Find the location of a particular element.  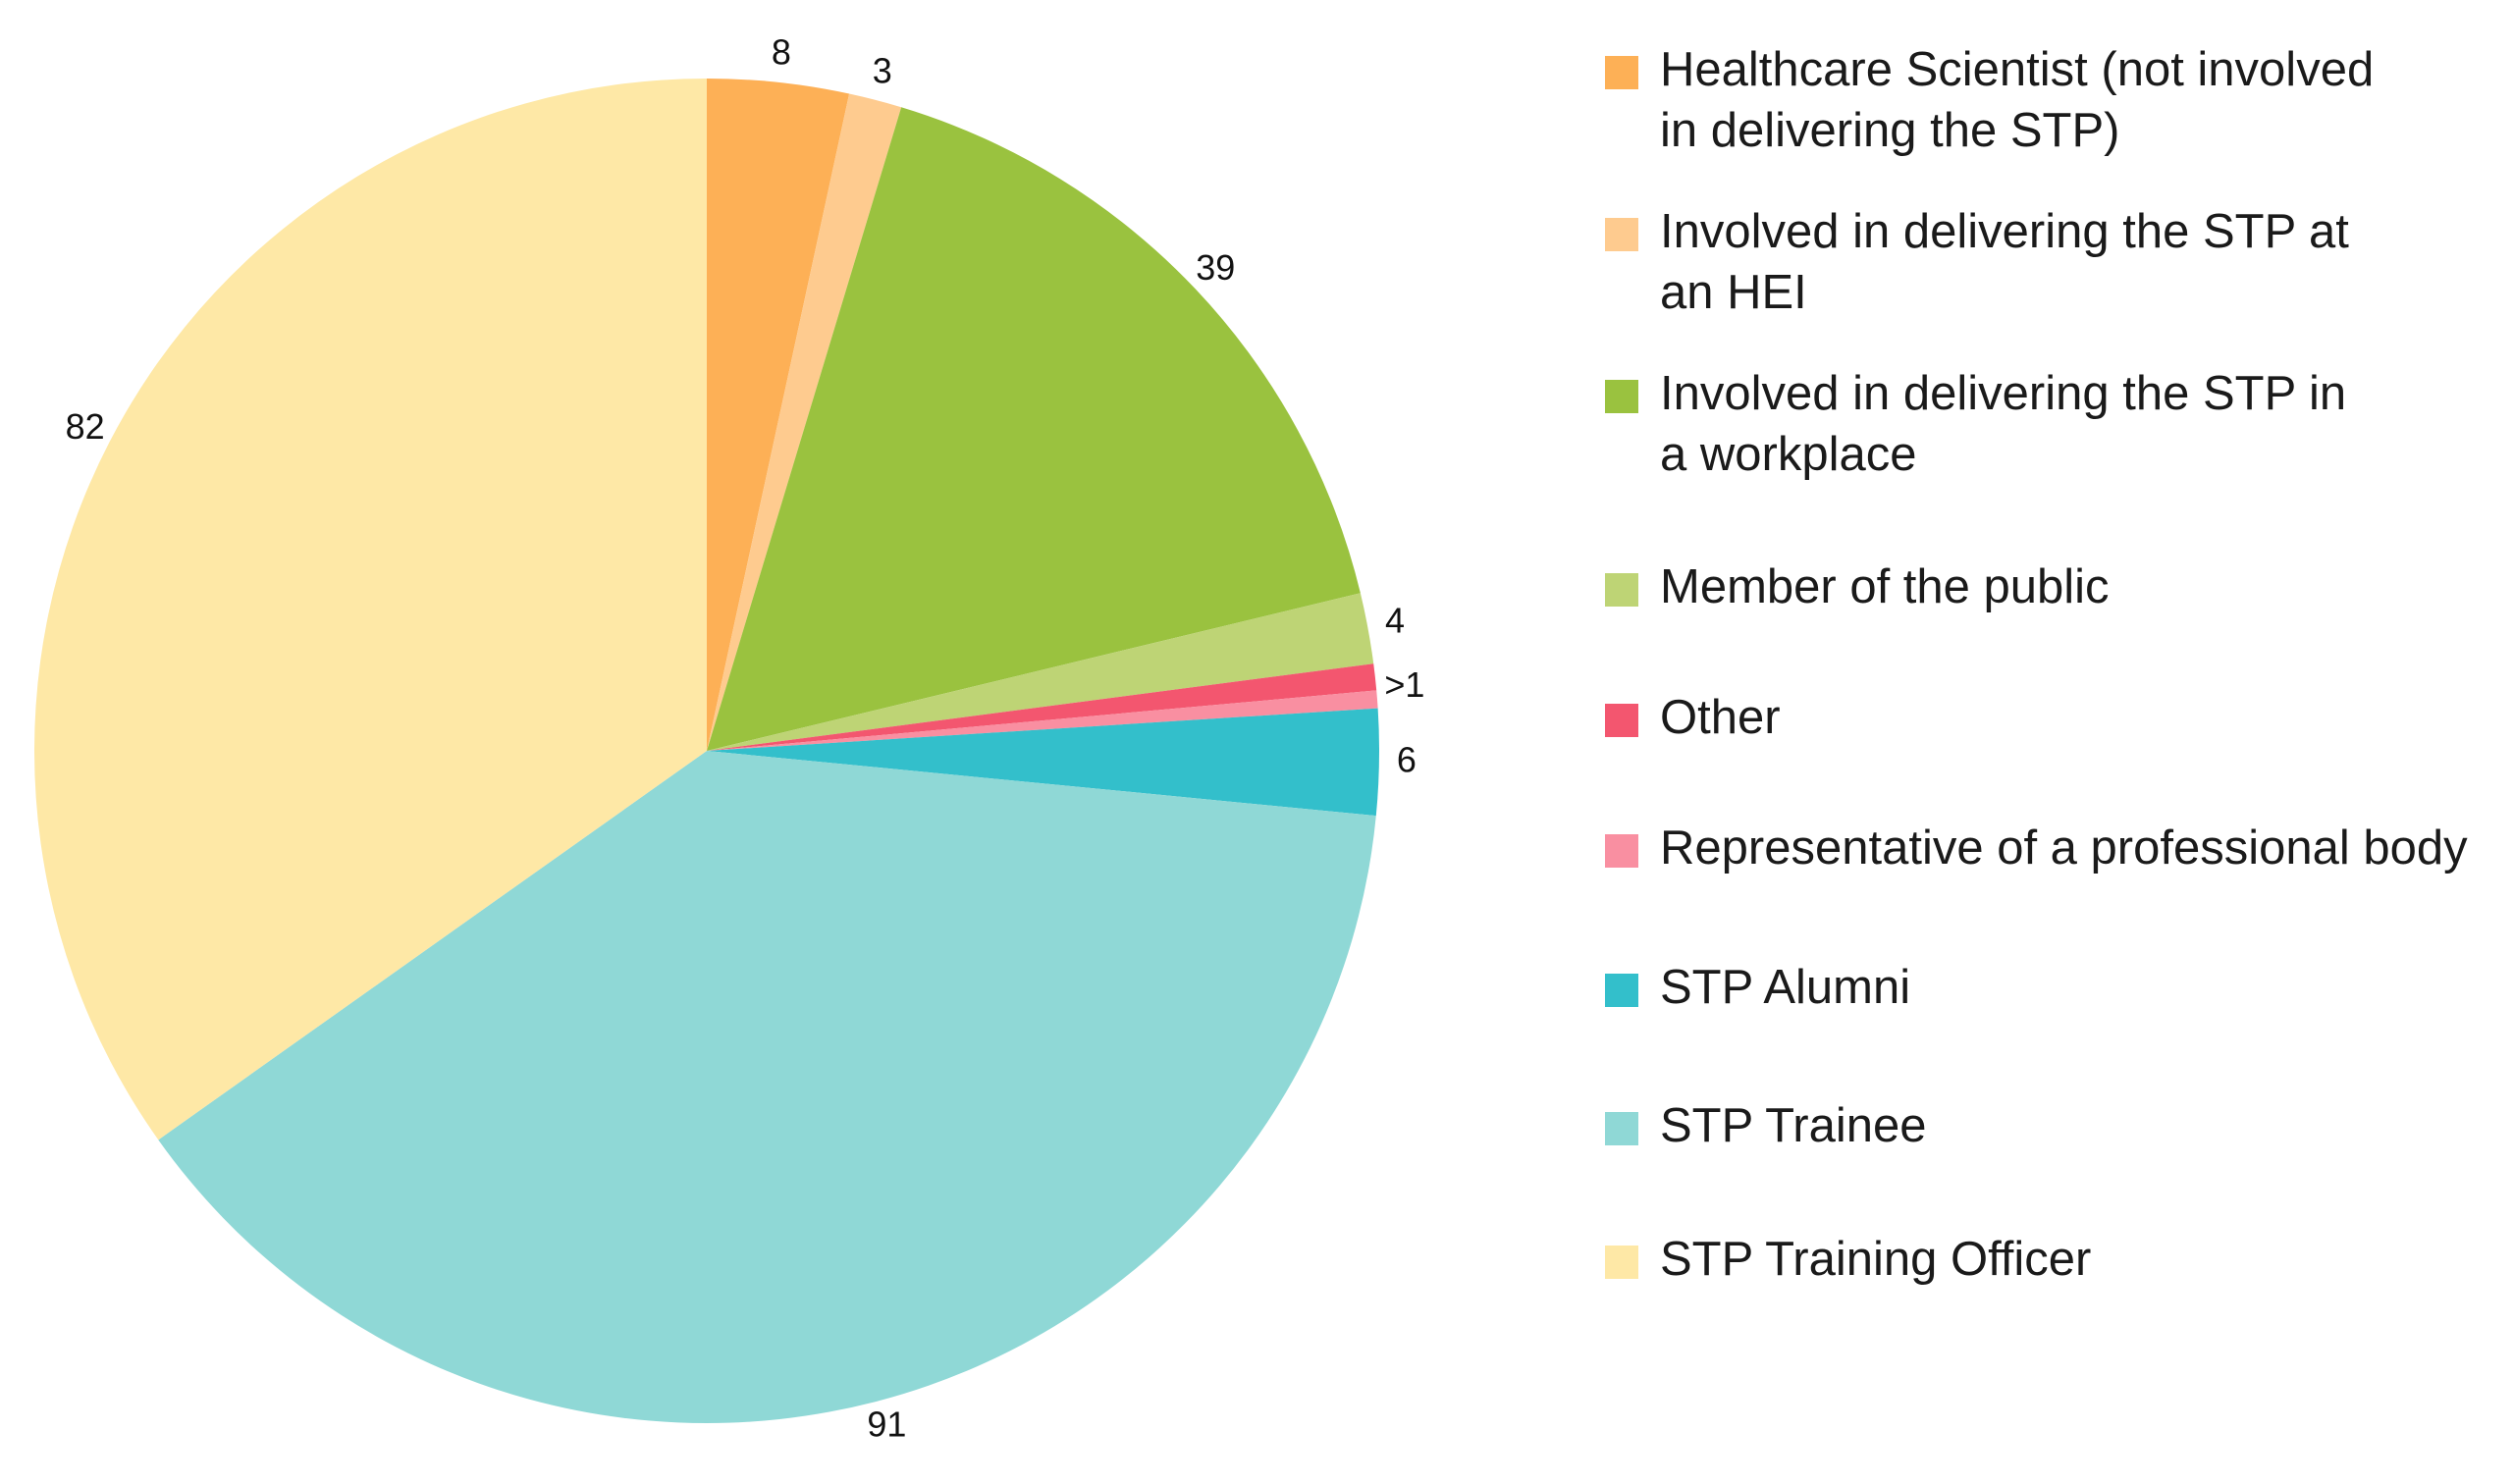

legend-item-hei: Involved in delivering the STP at an HEI is located at coordinates (1977, 262).